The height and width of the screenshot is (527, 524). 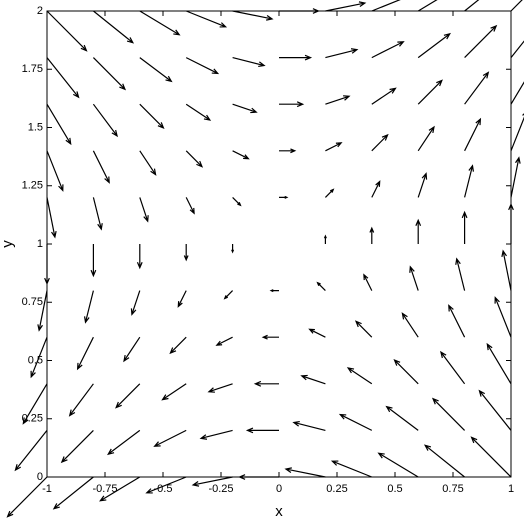 I want to click on x-tick-label: 0.5, so click(x=394, y=489).